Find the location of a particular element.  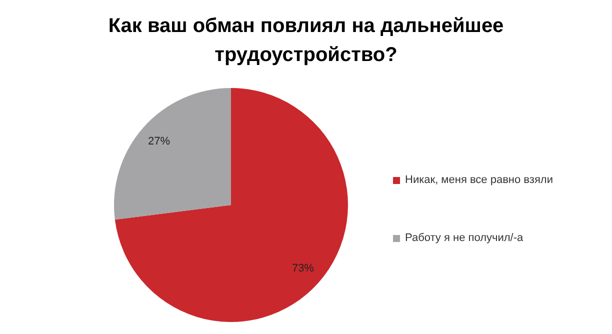

legend-label: Никак, меня все равно взяли is located at coordinates (479, 180).